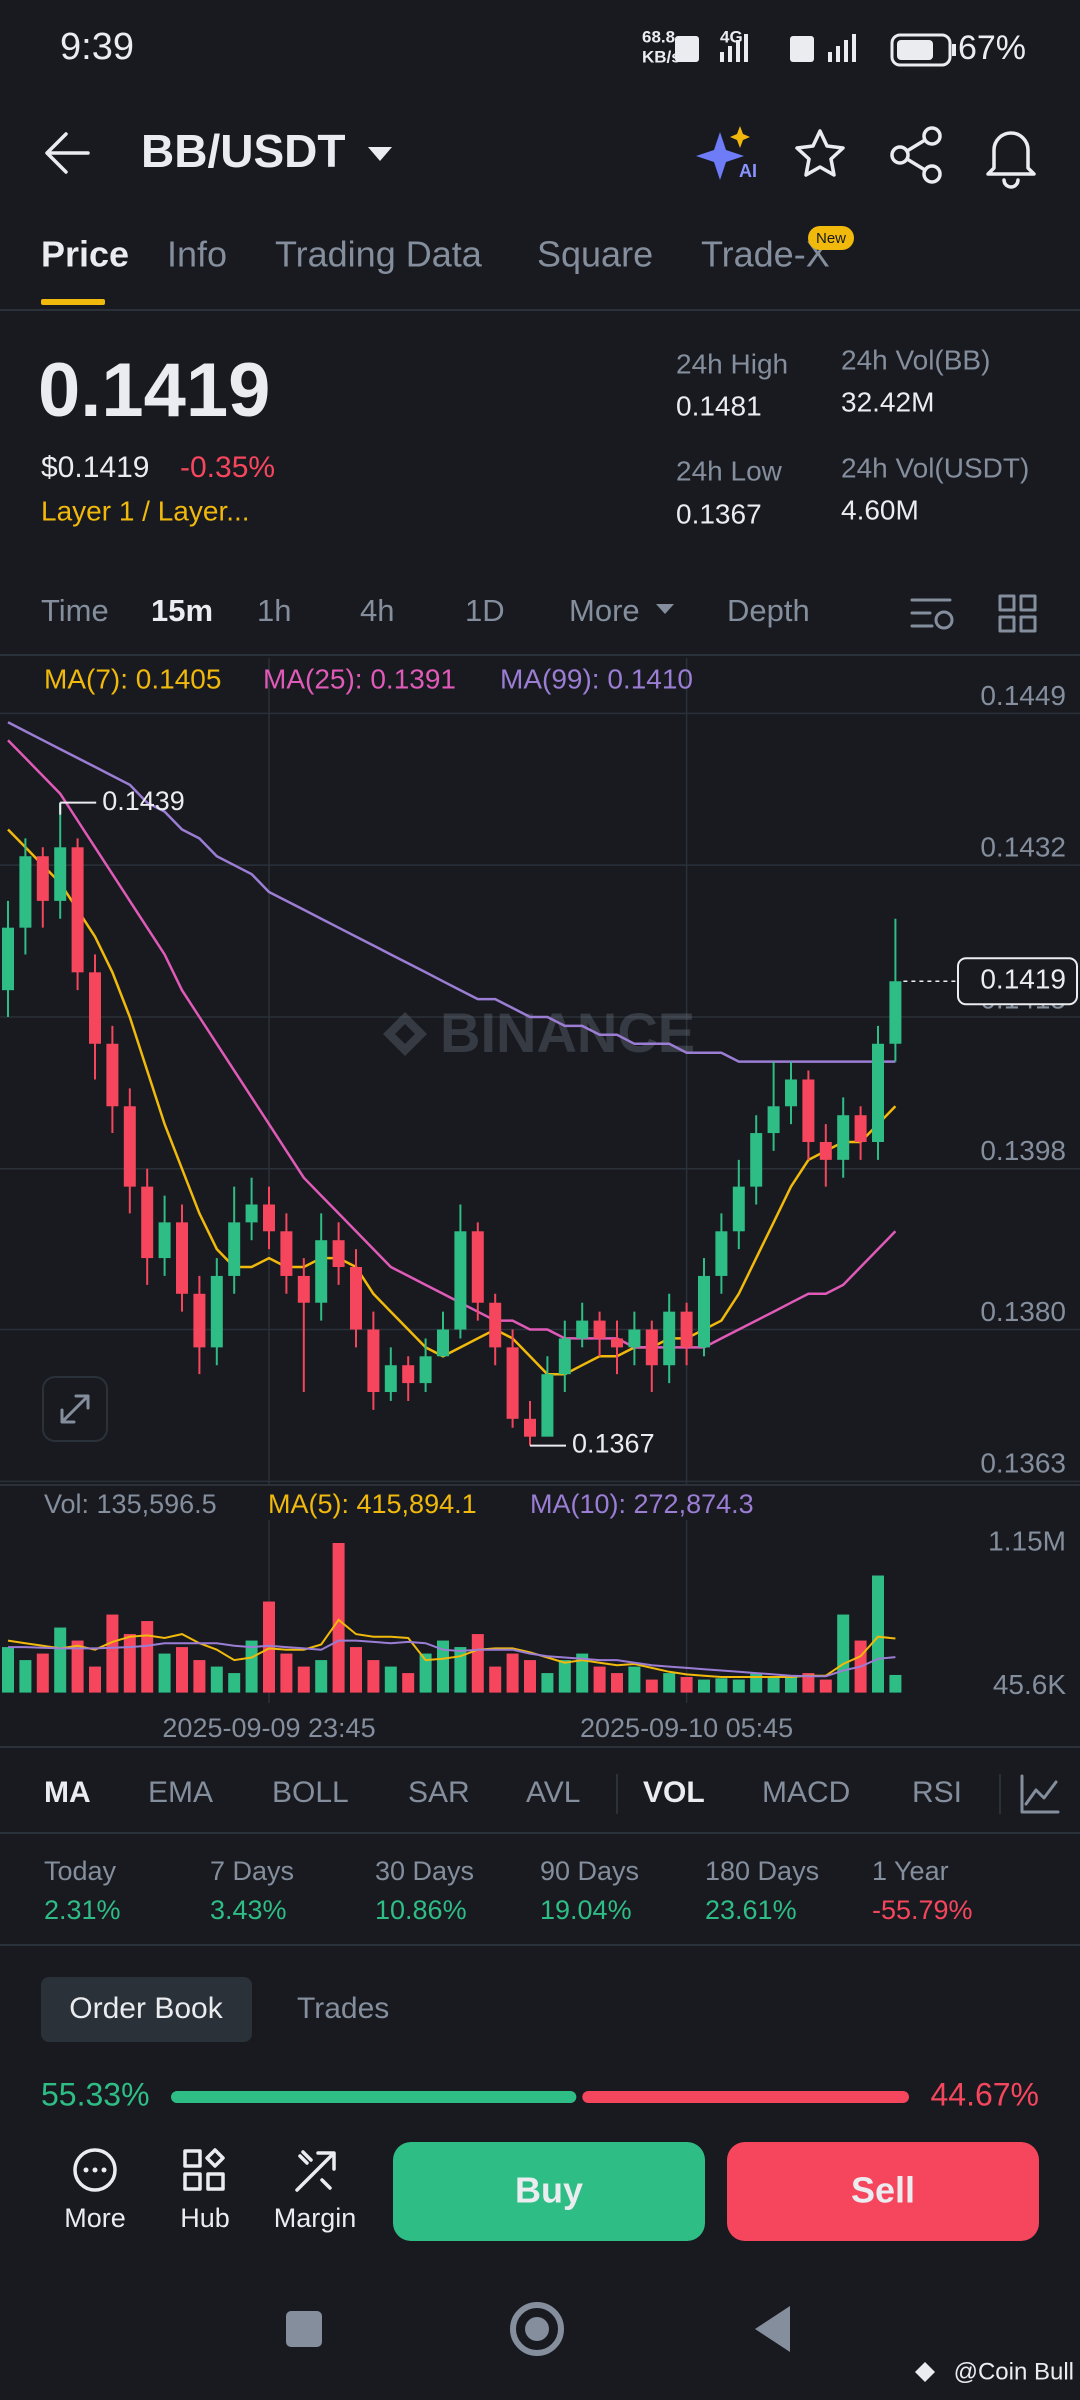 The width and height of the screenshot is (1080, 2400). I want to click on battery-tip, so click(954, 50).